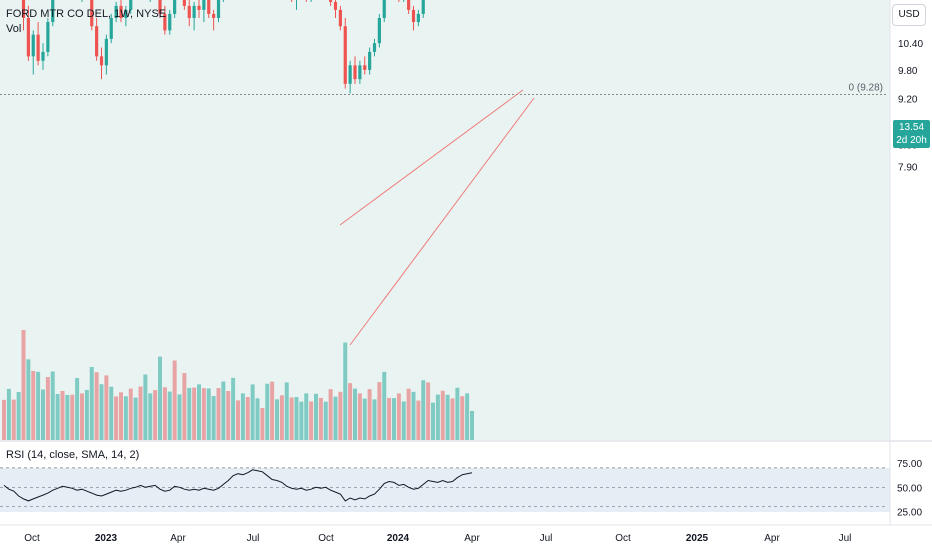 The height and width of the screenshot is (550, 932). Describe the element at coordinates (845, 538) in the screenshot. I see `time-tick-label: Jul` at that location.